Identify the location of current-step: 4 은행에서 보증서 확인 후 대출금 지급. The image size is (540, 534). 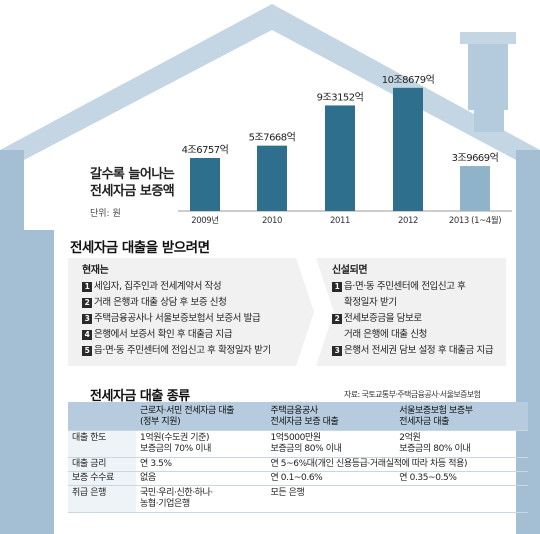
(176, 335).